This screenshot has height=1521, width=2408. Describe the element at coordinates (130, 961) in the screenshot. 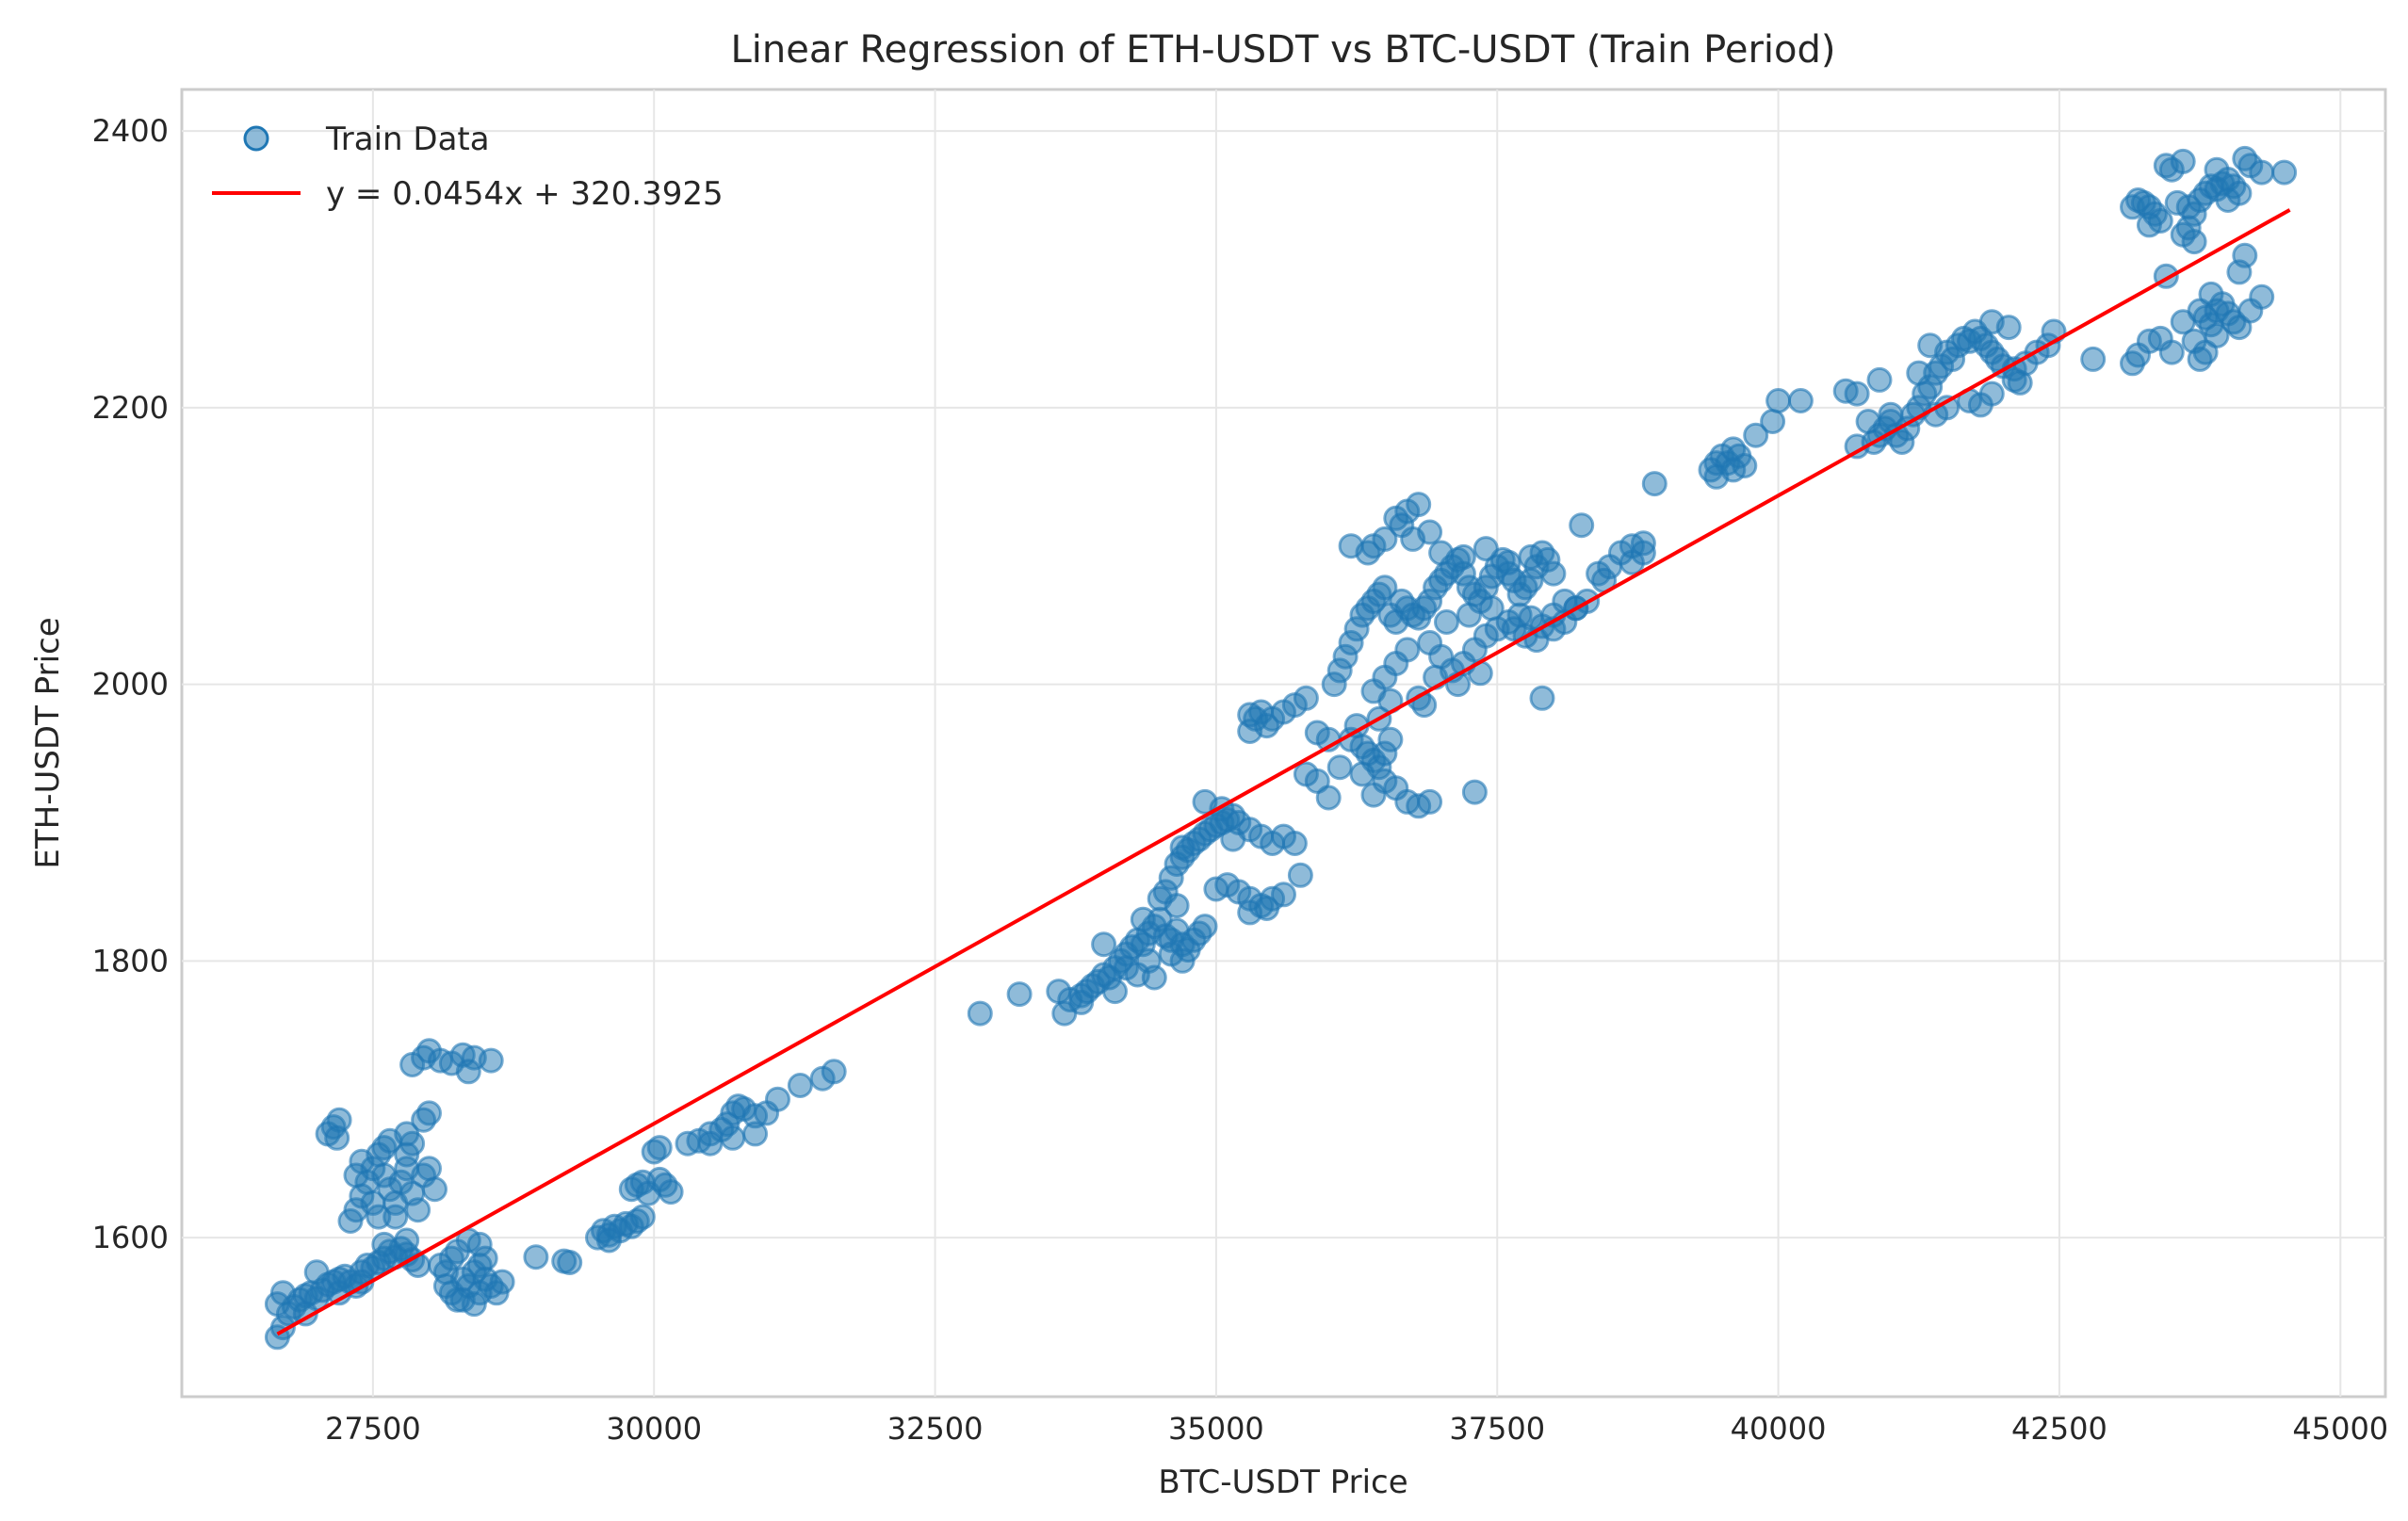

I see `y-tick-label: 1800` at that location.